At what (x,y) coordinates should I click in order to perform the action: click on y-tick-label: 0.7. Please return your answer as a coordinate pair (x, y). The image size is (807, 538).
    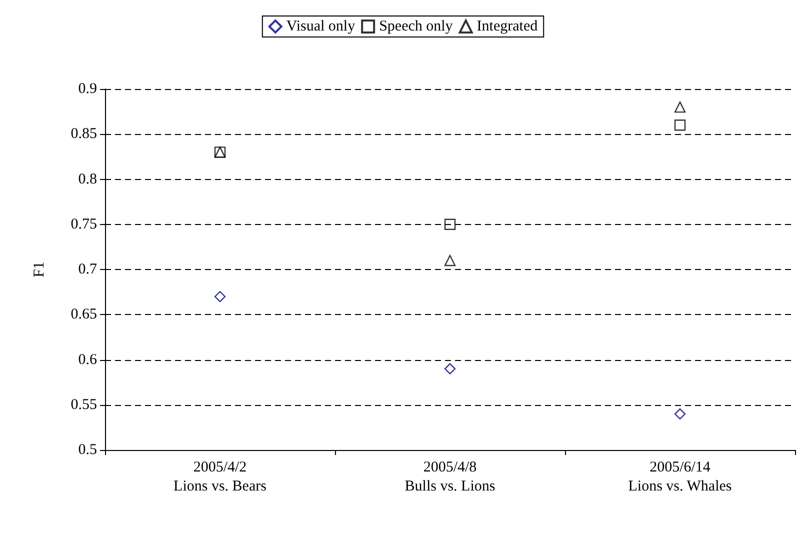
    Looking at the image, I should click on (88, 270).